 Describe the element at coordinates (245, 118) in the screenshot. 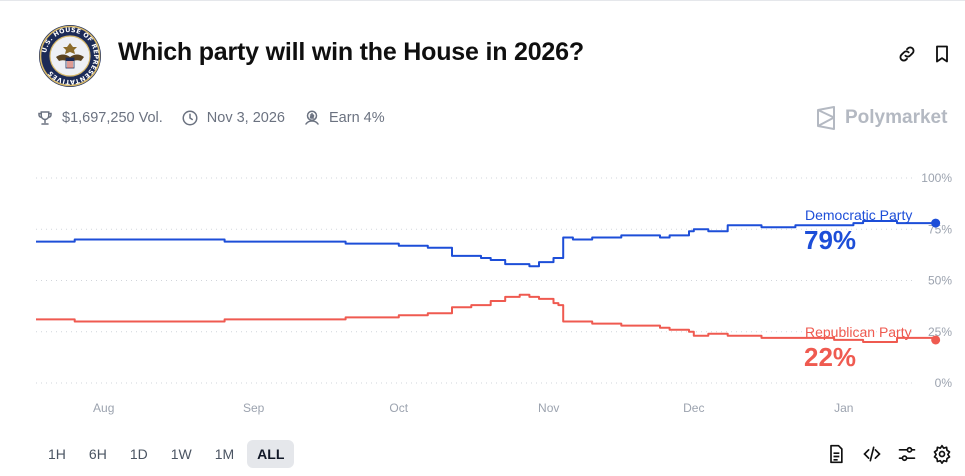

I see `end-date: Nov 3, 2026` at that location.